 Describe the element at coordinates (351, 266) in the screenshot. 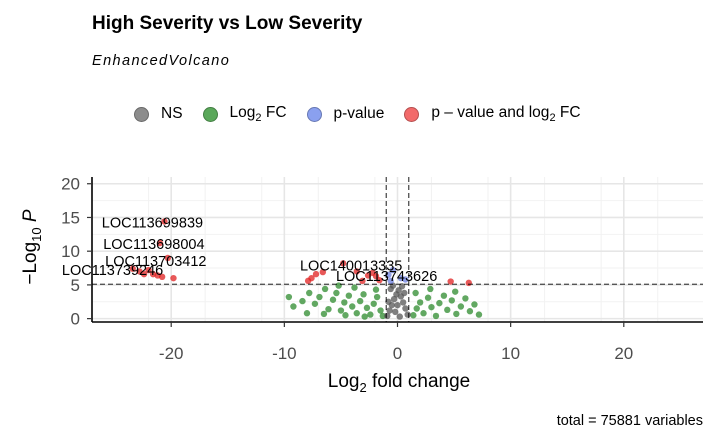

I see `gene-label: LOC140013335` at that location.